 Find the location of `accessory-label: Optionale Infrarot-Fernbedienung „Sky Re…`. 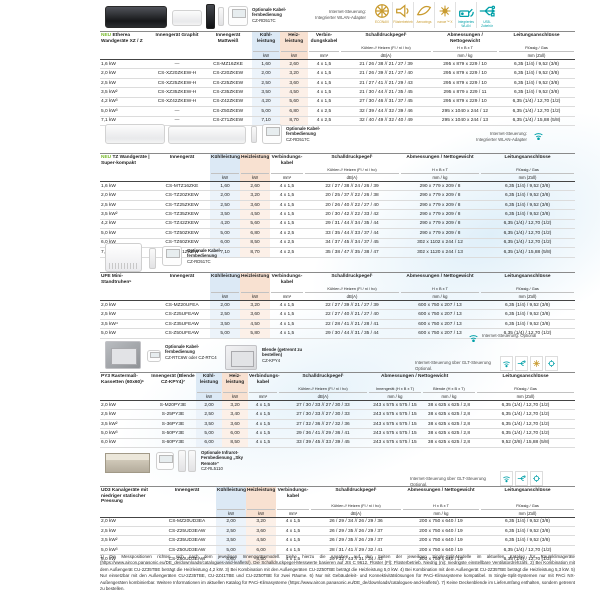

accessory-label: Optionale Infrarot-Fernbedienung „Sky Re… is located at coordinates (222, 458).